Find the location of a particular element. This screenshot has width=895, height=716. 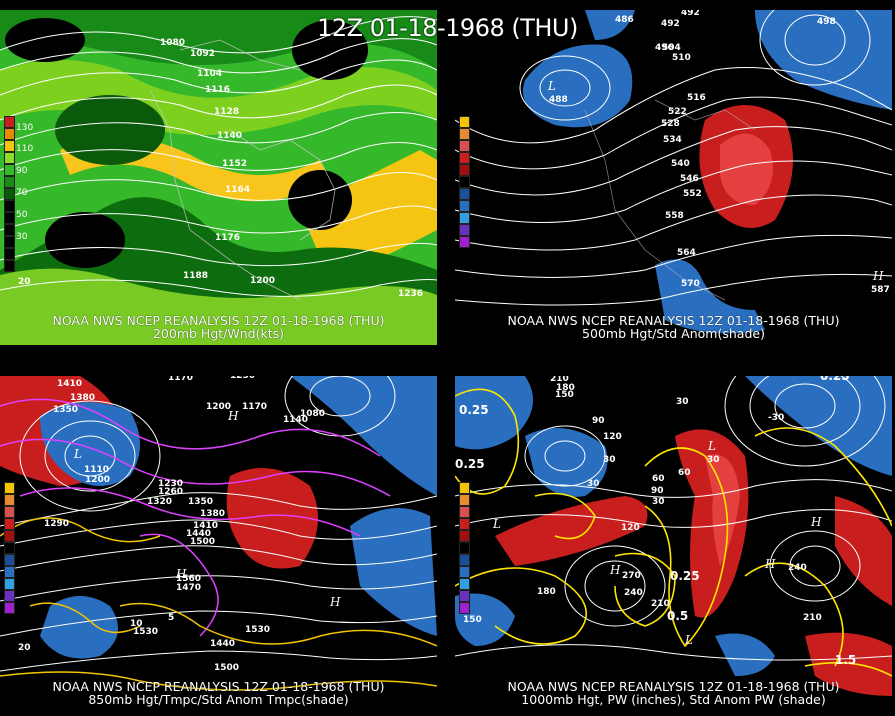

svg-text: 1110 is located at coordinates (96, 470).